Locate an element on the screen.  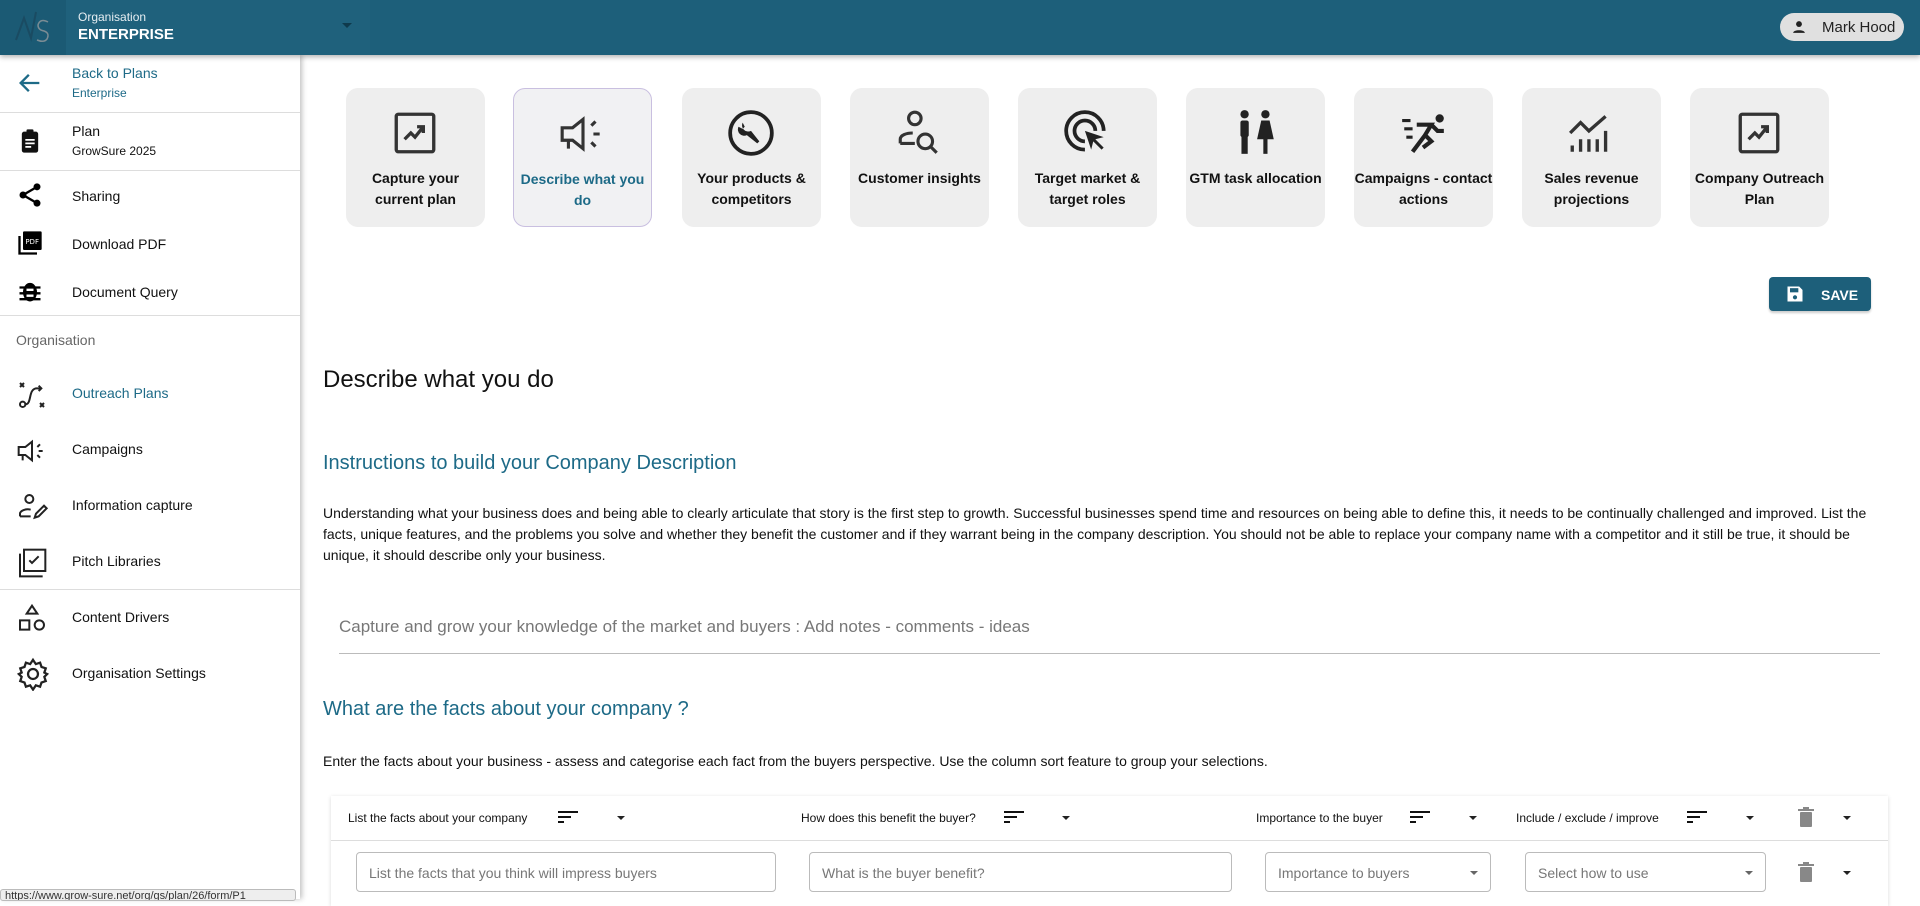
usage-placeholder: Select how to use is located at coordinates (1593, 873).